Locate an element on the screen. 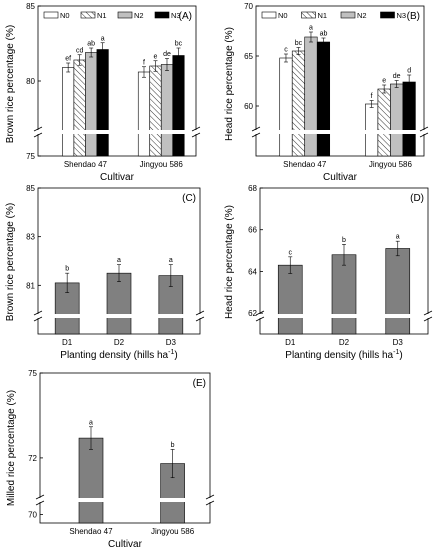 This screenshot has height=550, width=437. significance-letter: bc is located at coordinates (299, 43).